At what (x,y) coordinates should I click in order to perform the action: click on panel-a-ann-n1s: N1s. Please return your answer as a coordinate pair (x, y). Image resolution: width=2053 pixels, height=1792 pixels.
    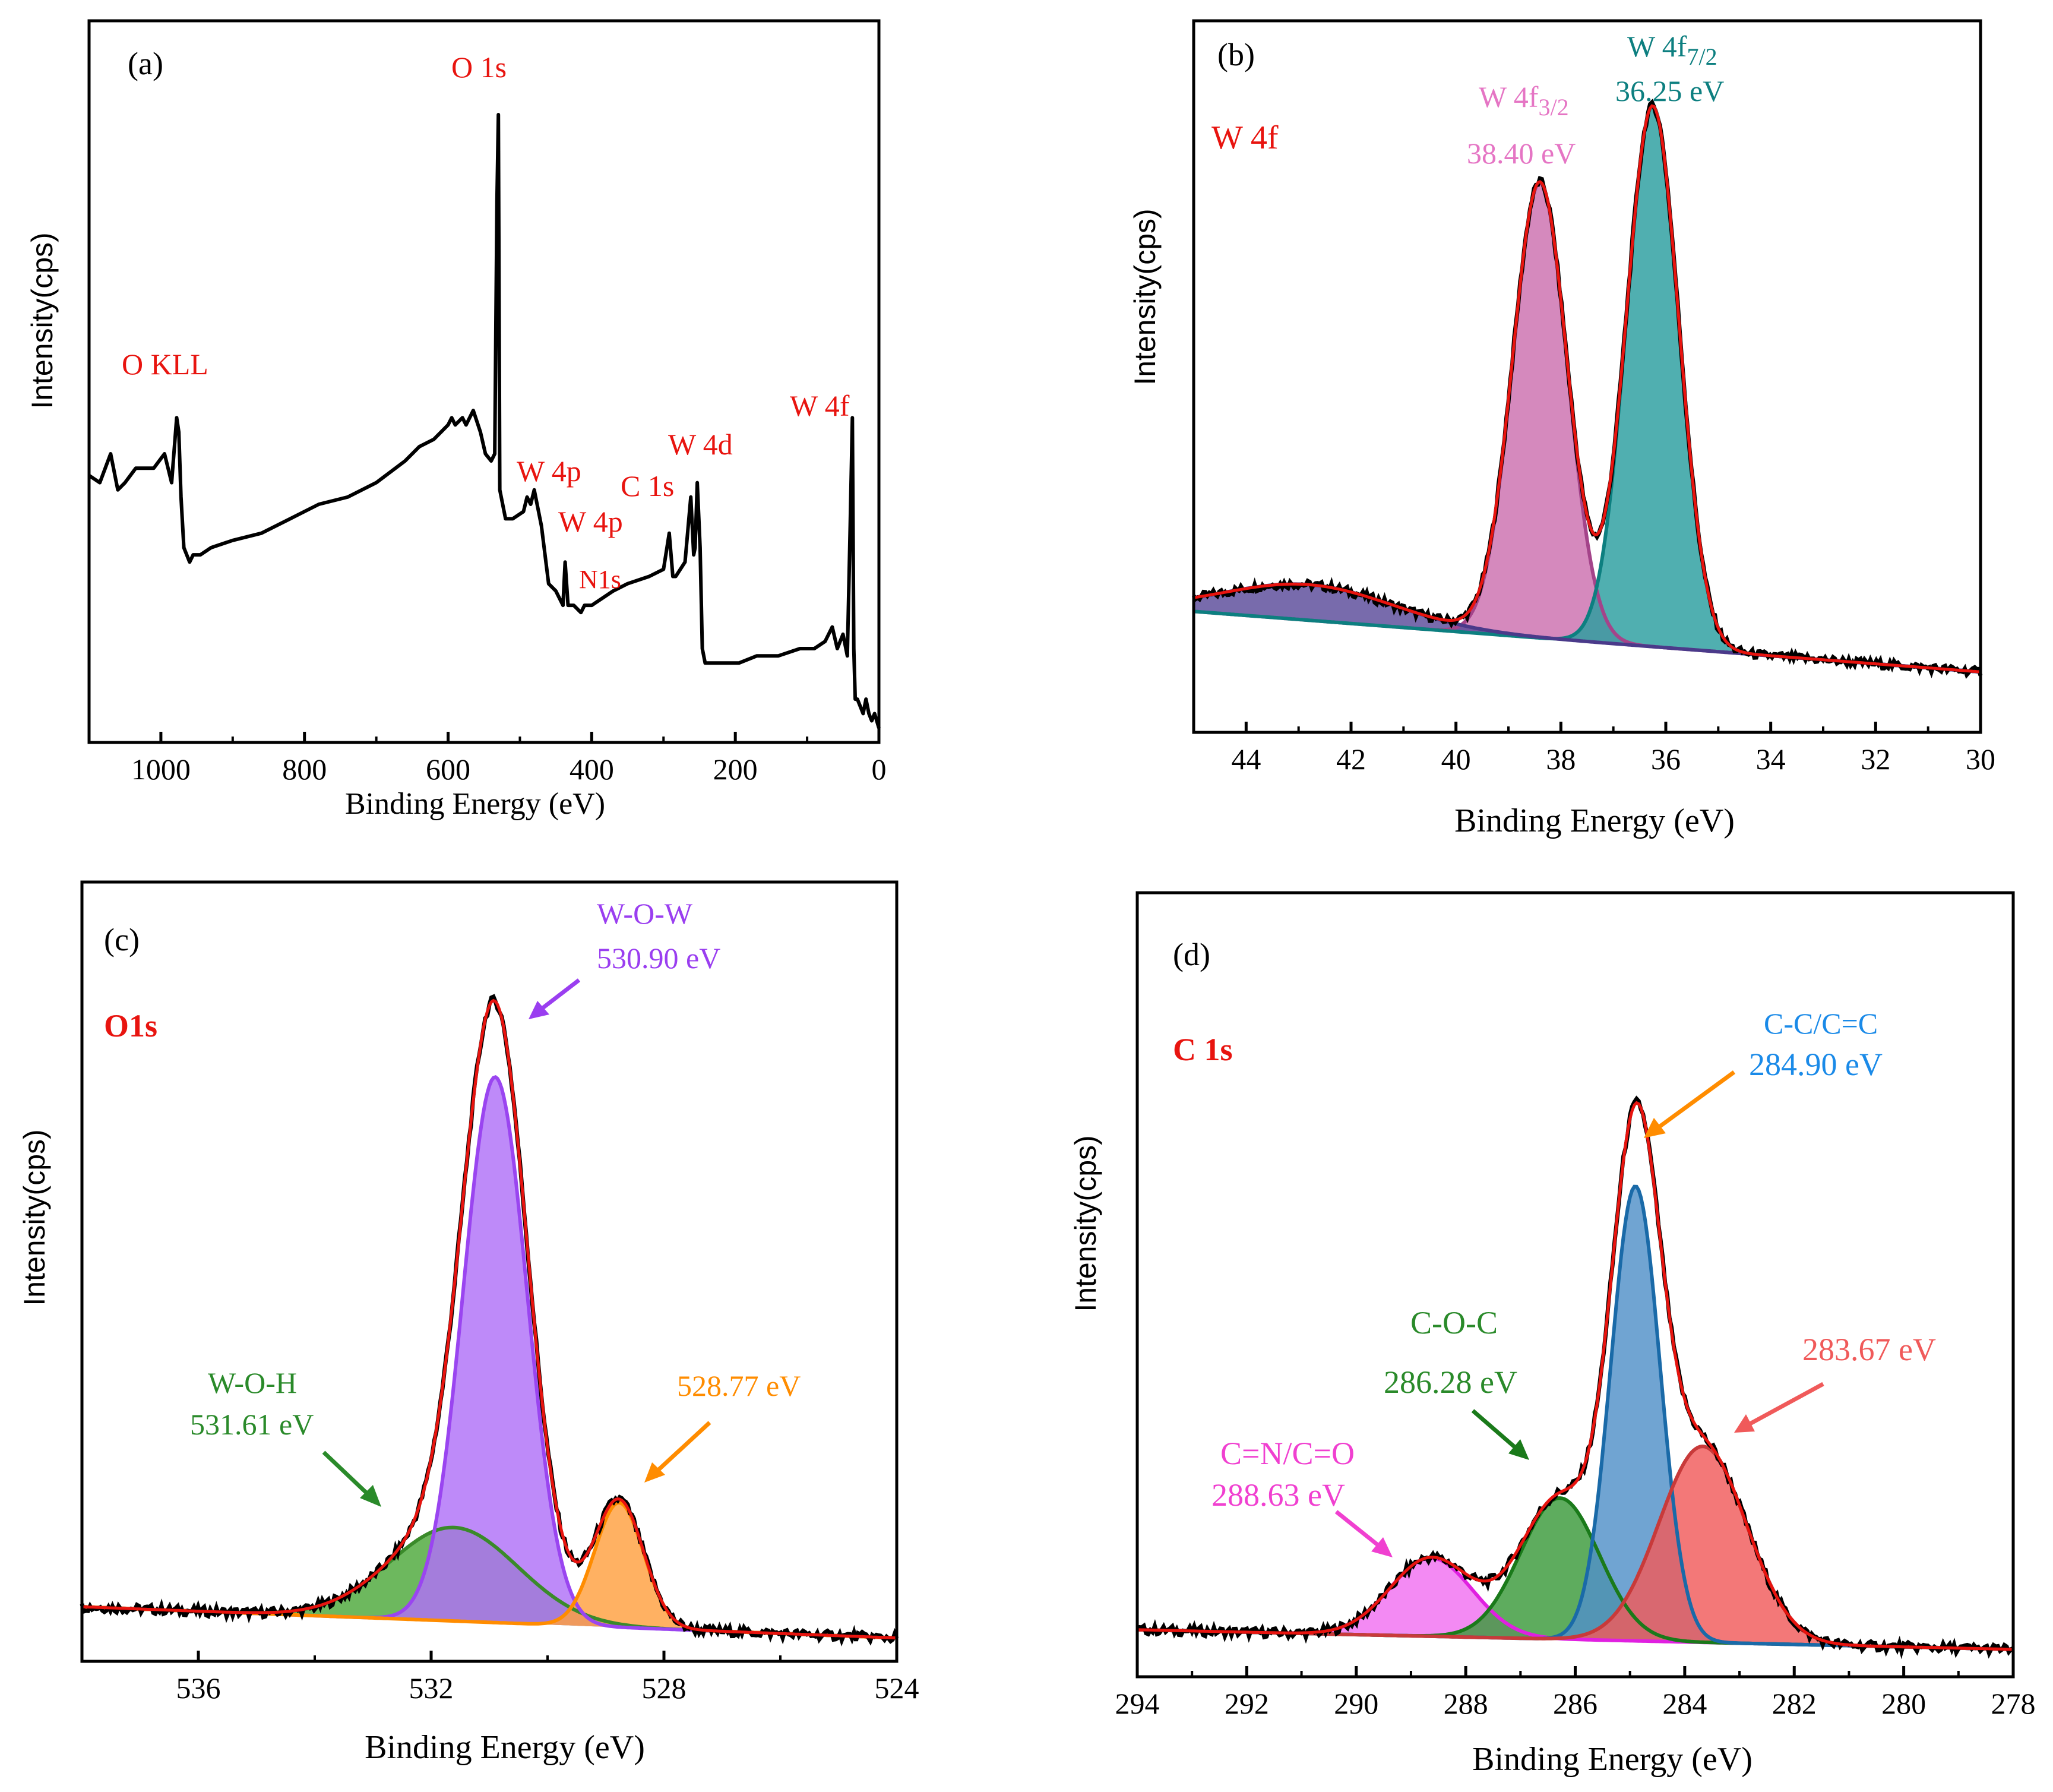
    Looking at the image, I should click on (600, 579).